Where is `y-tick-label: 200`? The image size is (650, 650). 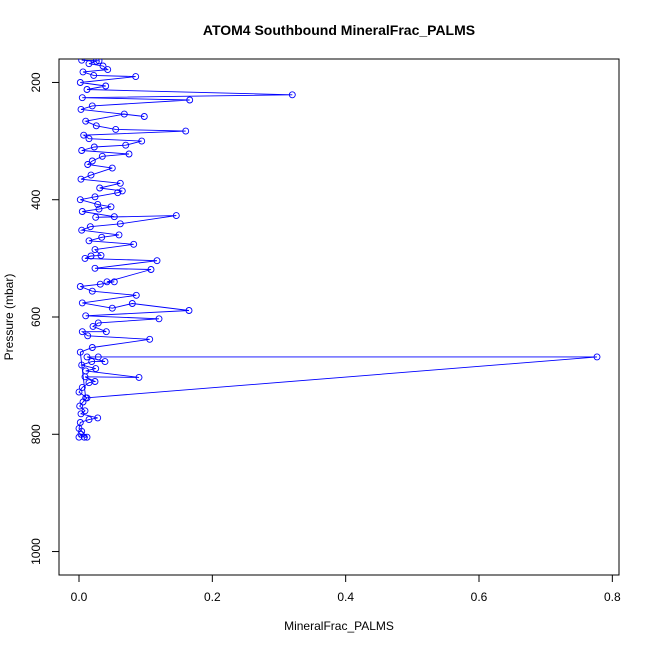
y-tick-label: 200 is located at coordinates (36, 82).